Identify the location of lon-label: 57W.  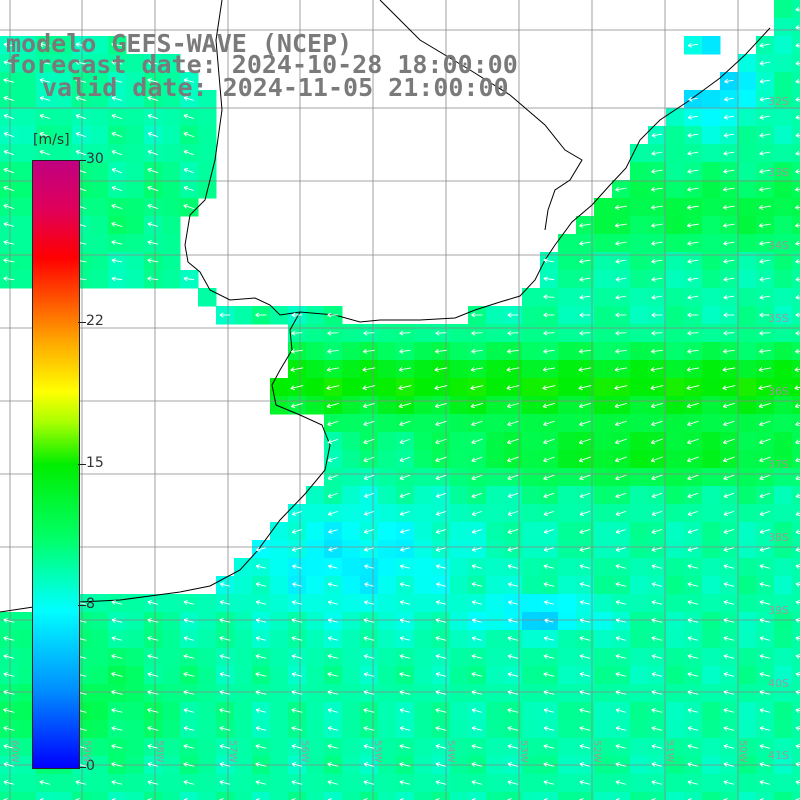
(232, 751).